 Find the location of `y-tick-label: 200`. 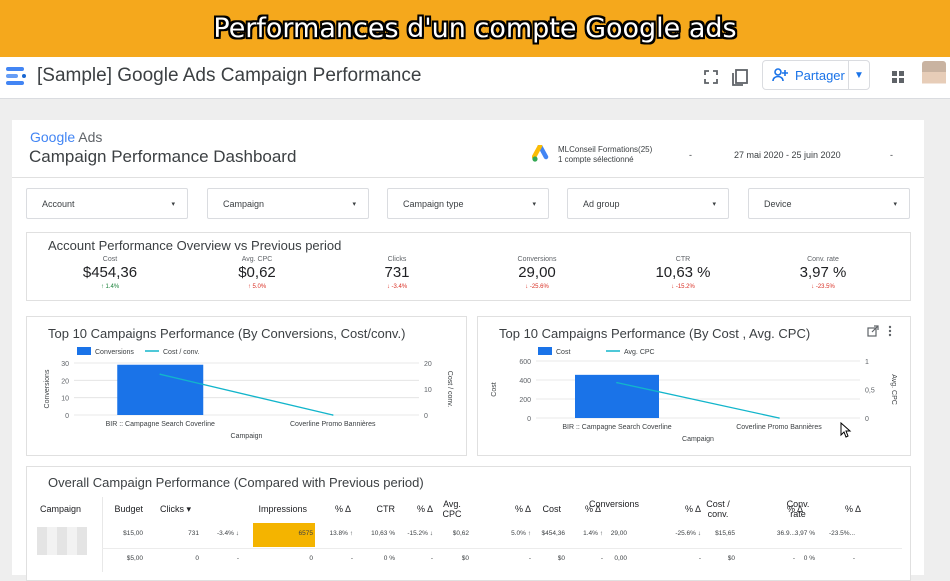

y-tick-label: 200 is located at coordinates (525, 400).